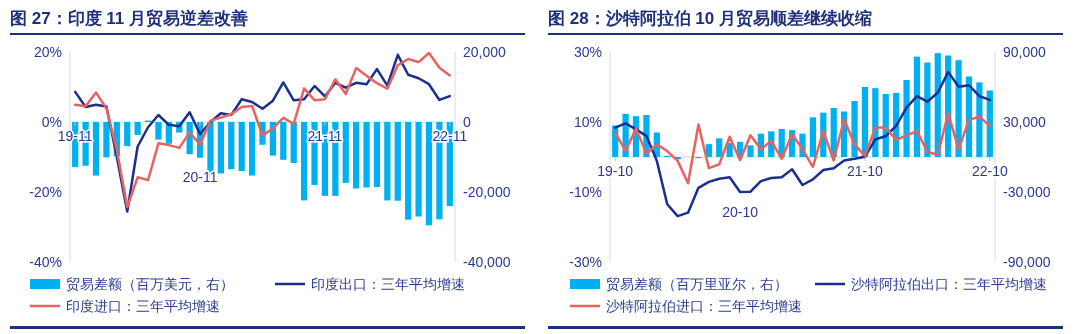  What do you see at coordinates (587, 52) in the screenshot?
I see `y-tick-label: 30%` at bounding box center [587, 52].